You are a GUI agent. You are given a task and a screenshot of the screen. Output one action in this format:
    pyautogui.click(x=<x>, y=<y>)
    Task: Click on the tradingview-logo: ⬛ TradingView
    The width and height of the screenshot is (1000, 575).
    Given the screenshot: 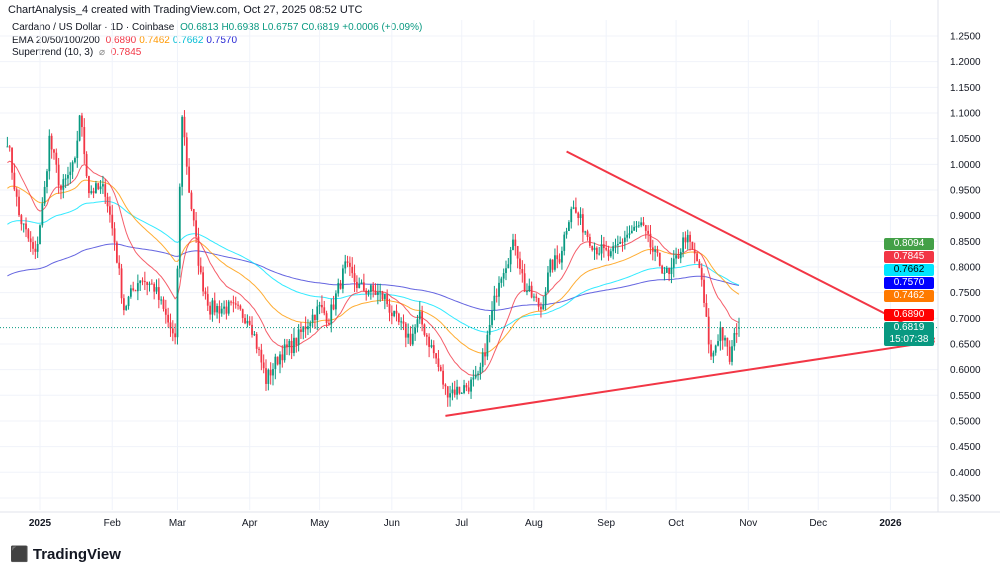 What is the action you would take?
    pyautogui.click(x=65, y=554)
    